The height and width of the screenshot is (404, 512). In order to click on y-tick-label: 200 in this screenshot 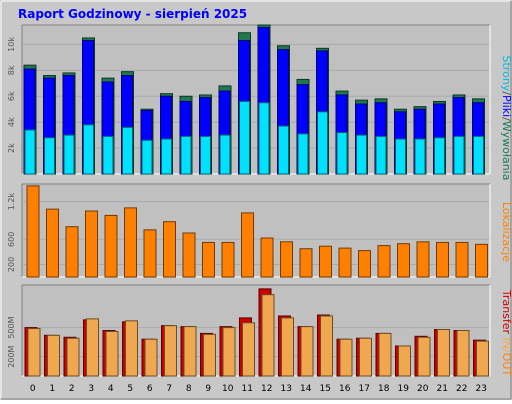, I will do `click(11, 264)`.